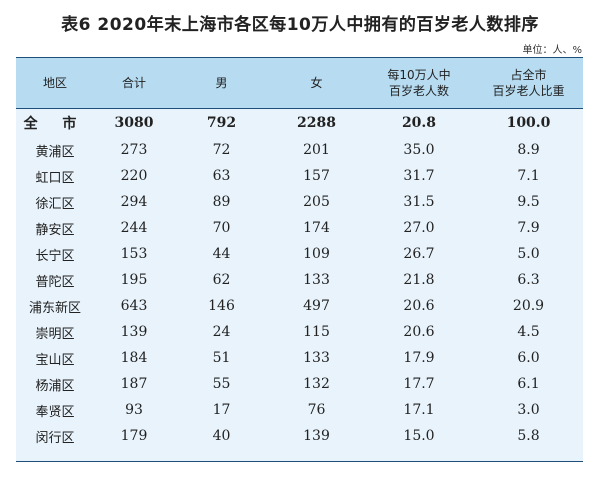  What do you see at coordinates (419, 202) in the screenshot?
I see `cell-per100k: 31.5` at bounding box center [419, 202].